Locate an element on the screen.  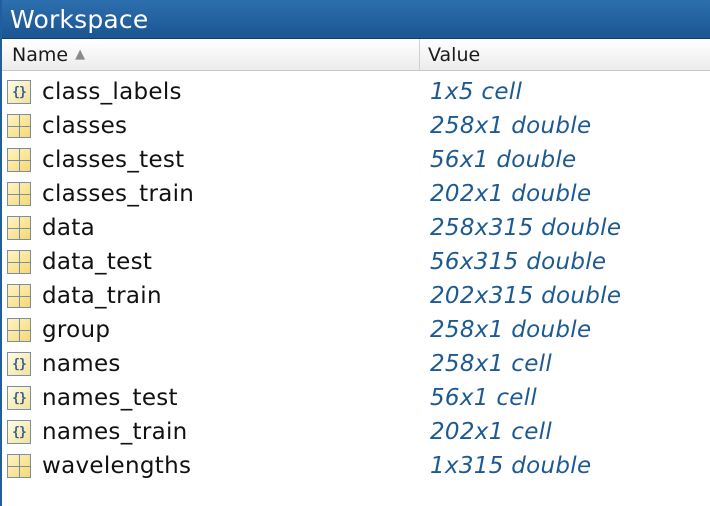
variable-name: names is located at coordinates (81, 364).